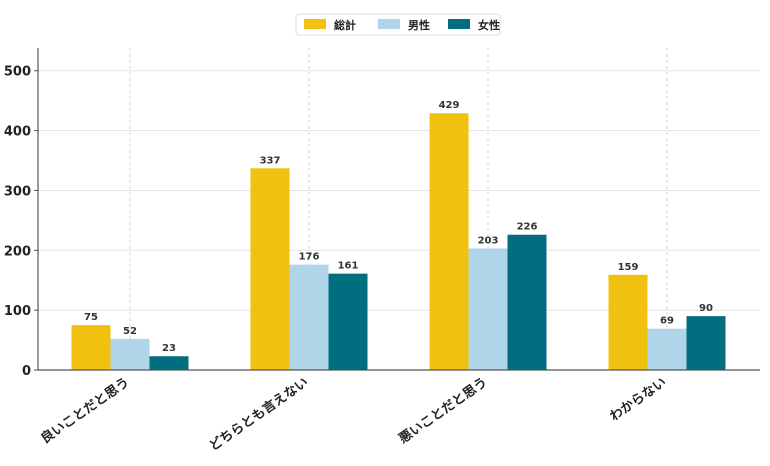 This screenshot has width=770, height=466. Describe the element at coordinates (17, 251) in the screenshot. I see `y-tick-label: 200` at that location.